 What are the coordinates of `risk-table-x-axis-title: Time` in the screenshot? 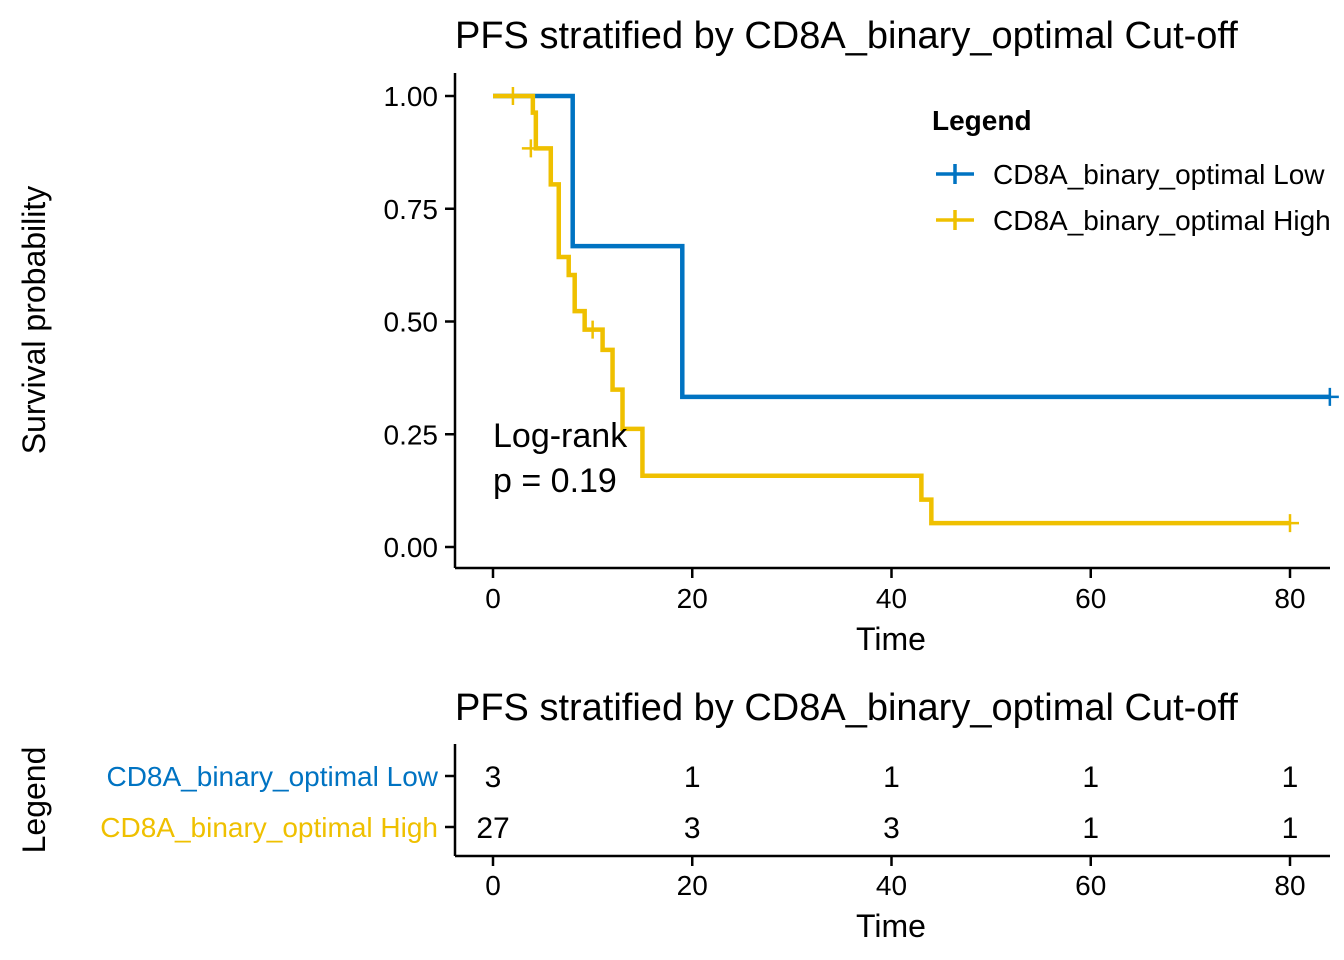 It's located at (891, 926).